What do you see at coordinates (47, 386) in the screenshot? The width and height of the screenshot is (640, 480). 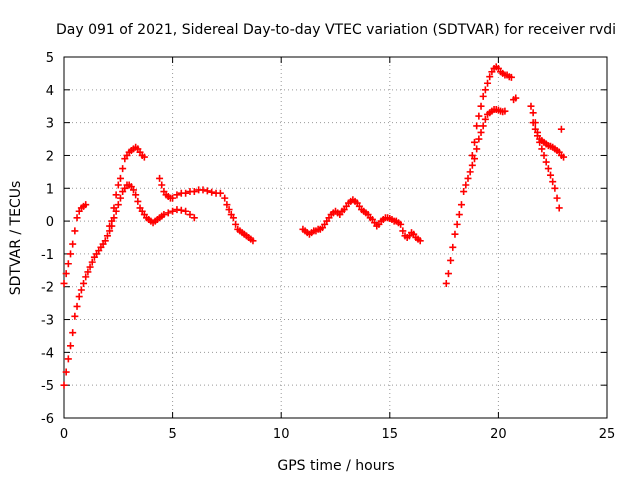 I see `y-tick-label: -5` at bounding box center [47, 386].